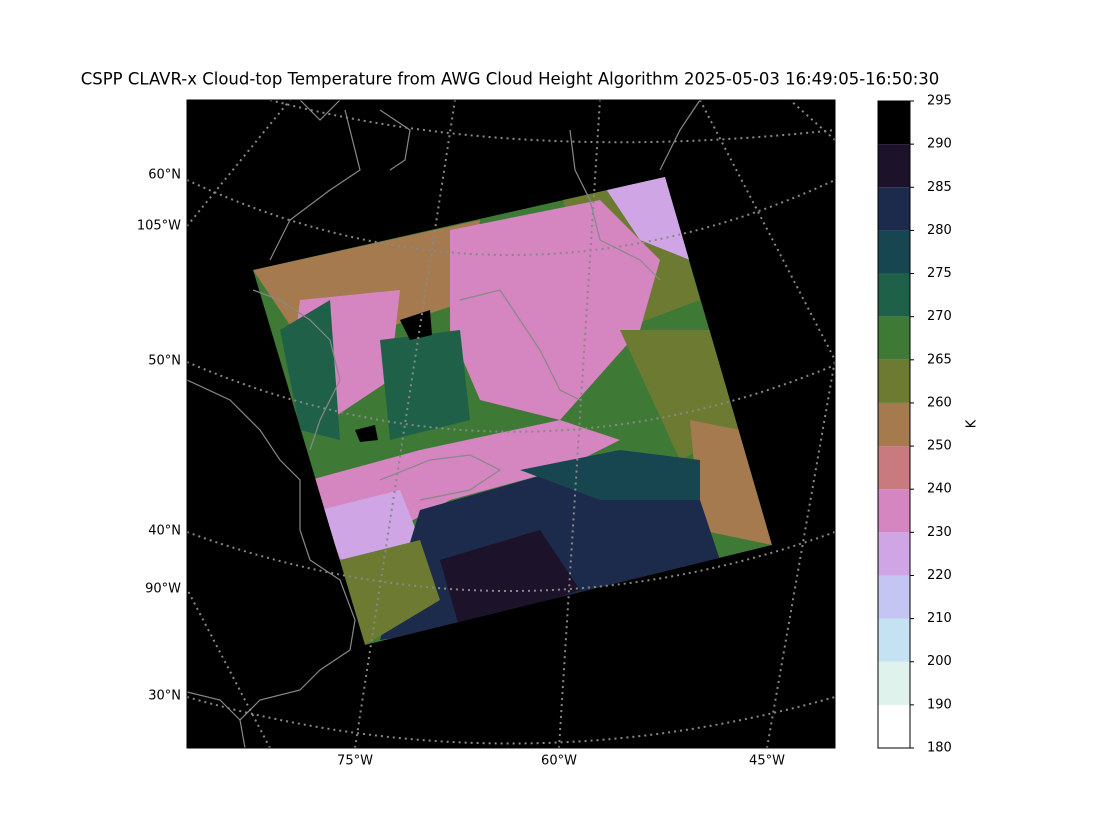 This screenshot has height=840, width=1120. What do you see at coordinates (767, 761) in the screenshot?
I see `lon-label: 45°W` at bounding box center [767, 761].